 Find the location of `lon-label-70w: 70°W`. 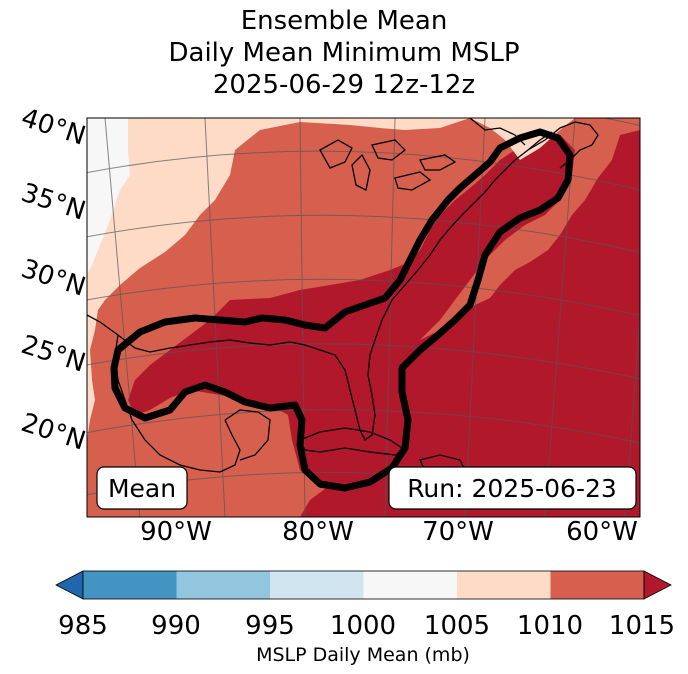

lon-label-70w: 70°W is located at coordinates (458, 532).